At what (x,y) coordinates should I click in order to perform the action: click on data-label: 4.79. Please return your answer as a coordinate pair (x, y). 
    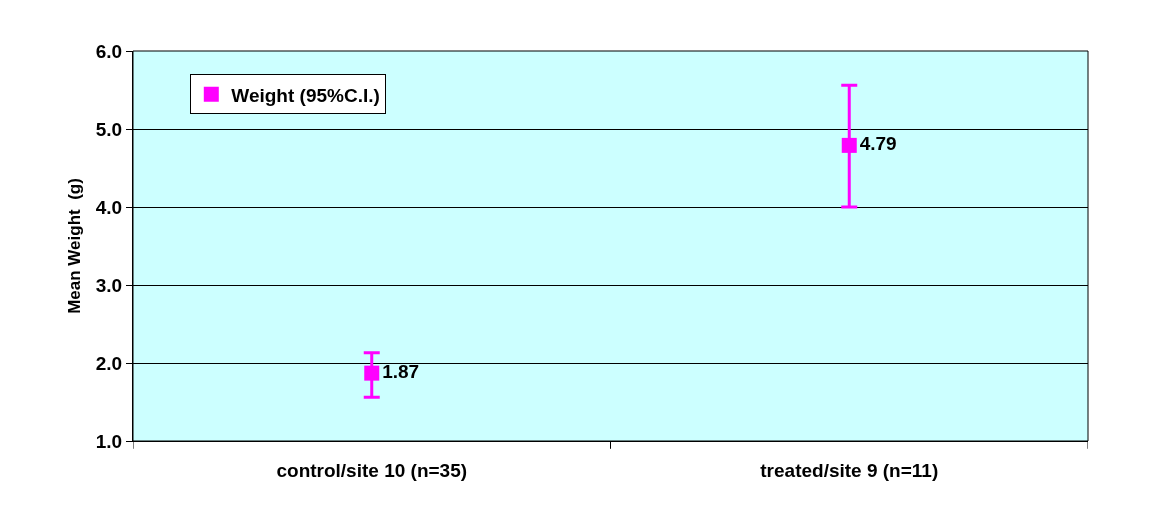
    Looking at the image, I should click on (878, 144).